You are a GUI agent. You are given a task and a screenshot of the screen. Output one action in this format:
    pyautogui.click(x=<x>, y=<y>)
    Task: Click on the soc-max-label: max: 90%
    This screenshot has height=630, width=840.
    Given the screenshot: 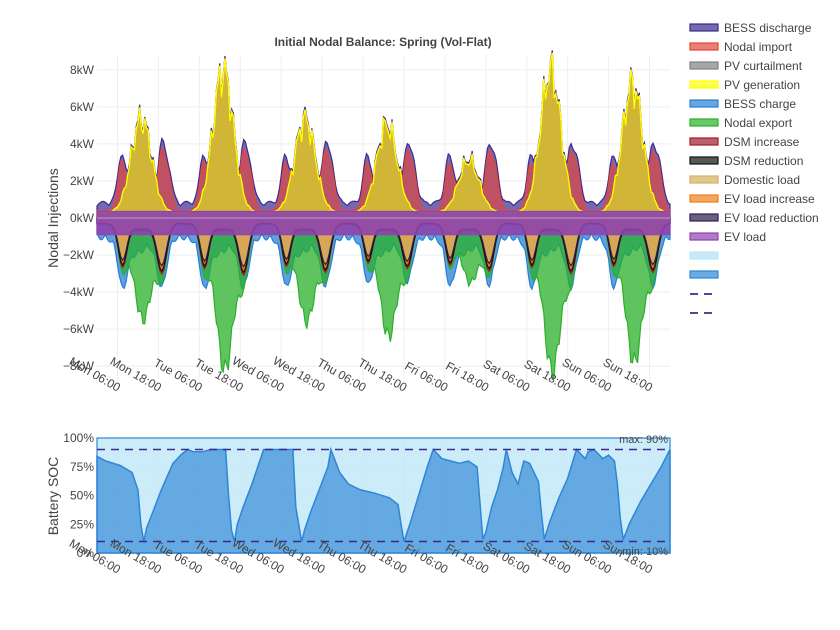 What is the action you would take?
    pyautogui.click(x=643, y=440)
    